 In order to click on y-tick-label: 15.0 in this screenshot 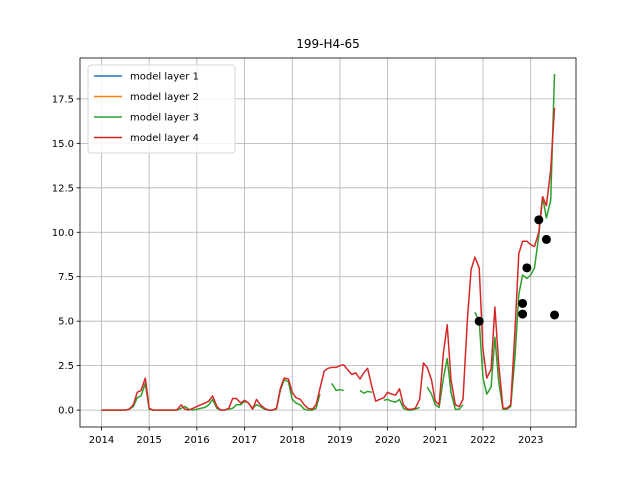, I will do `click(63, 144)`.